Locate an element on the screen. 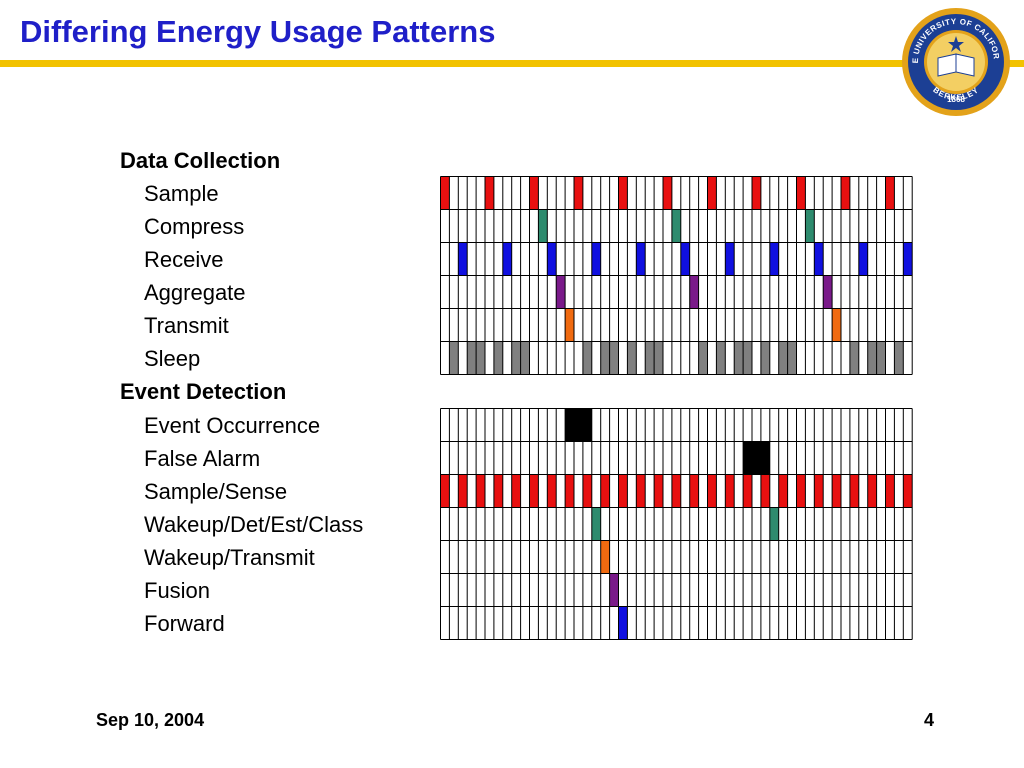  row-label-sample: Sample is located at coordinates (181, 193).